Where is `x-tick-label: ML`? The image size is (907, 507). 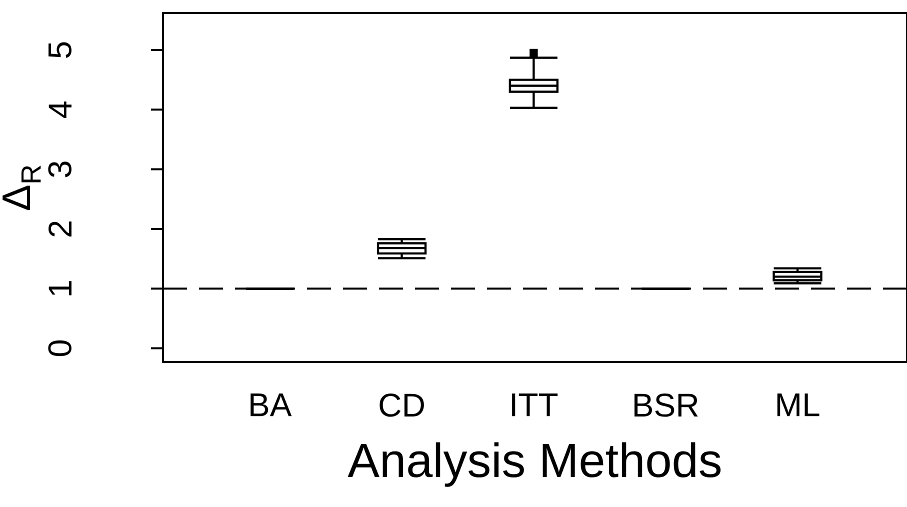
x-tick-label: ML is located at coordinates (798, 405).